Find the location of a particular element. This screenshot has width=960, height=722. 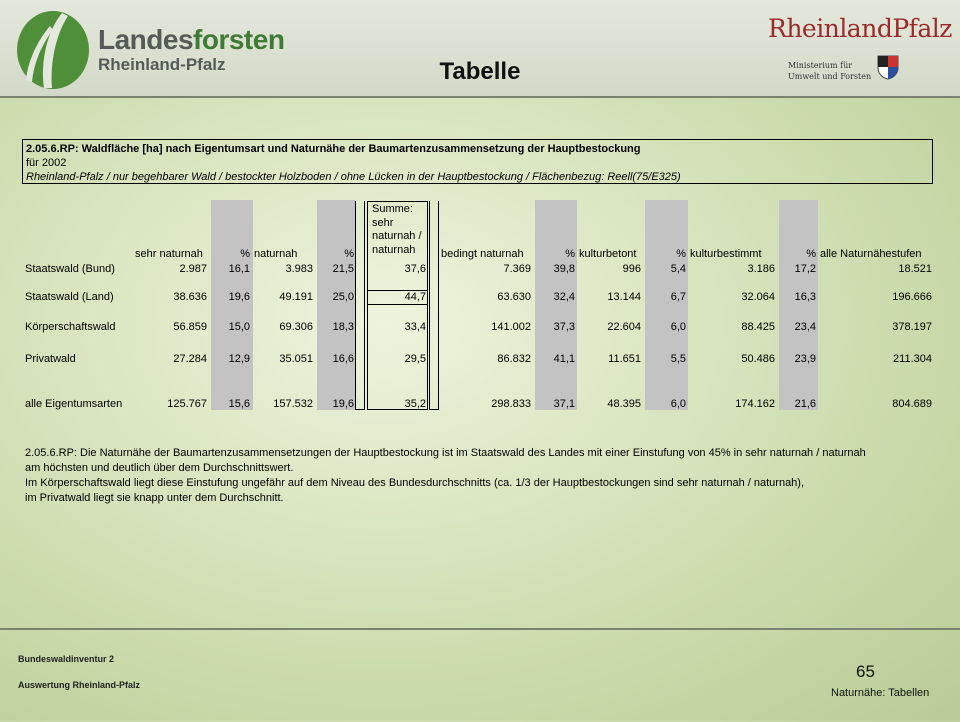

table-cell: 378.197 is located at coordinates (912, 327).